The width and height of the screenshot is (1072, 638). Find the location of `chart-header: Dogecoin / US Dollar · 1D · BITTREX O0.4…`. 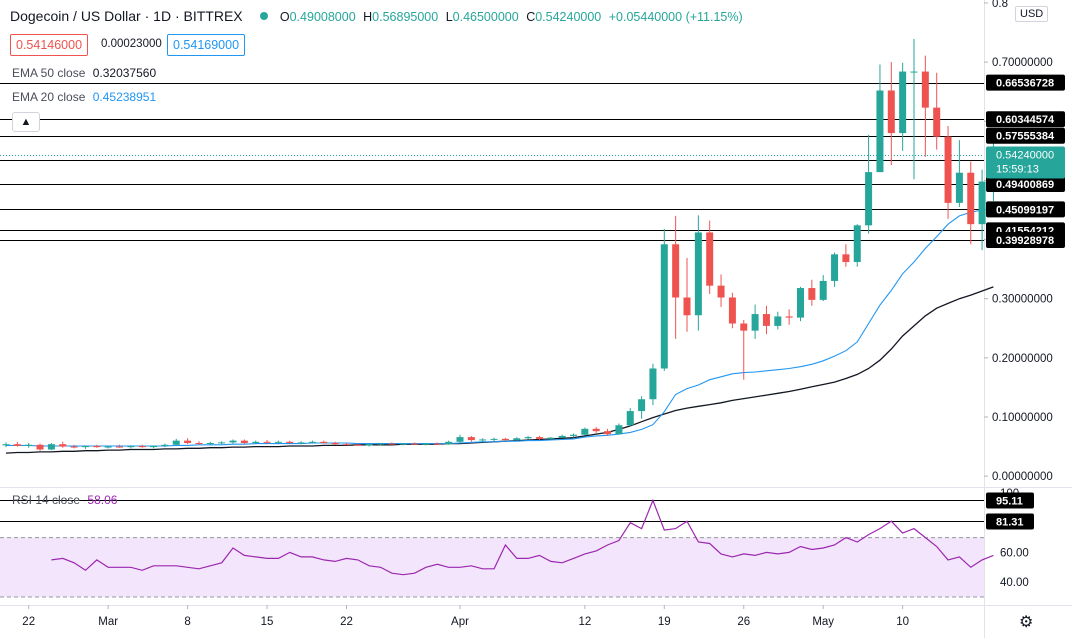

chart-header: Dogecoin / US Dollar · 1D · BITTREX O0.4… is located at coordinates (376, 16).